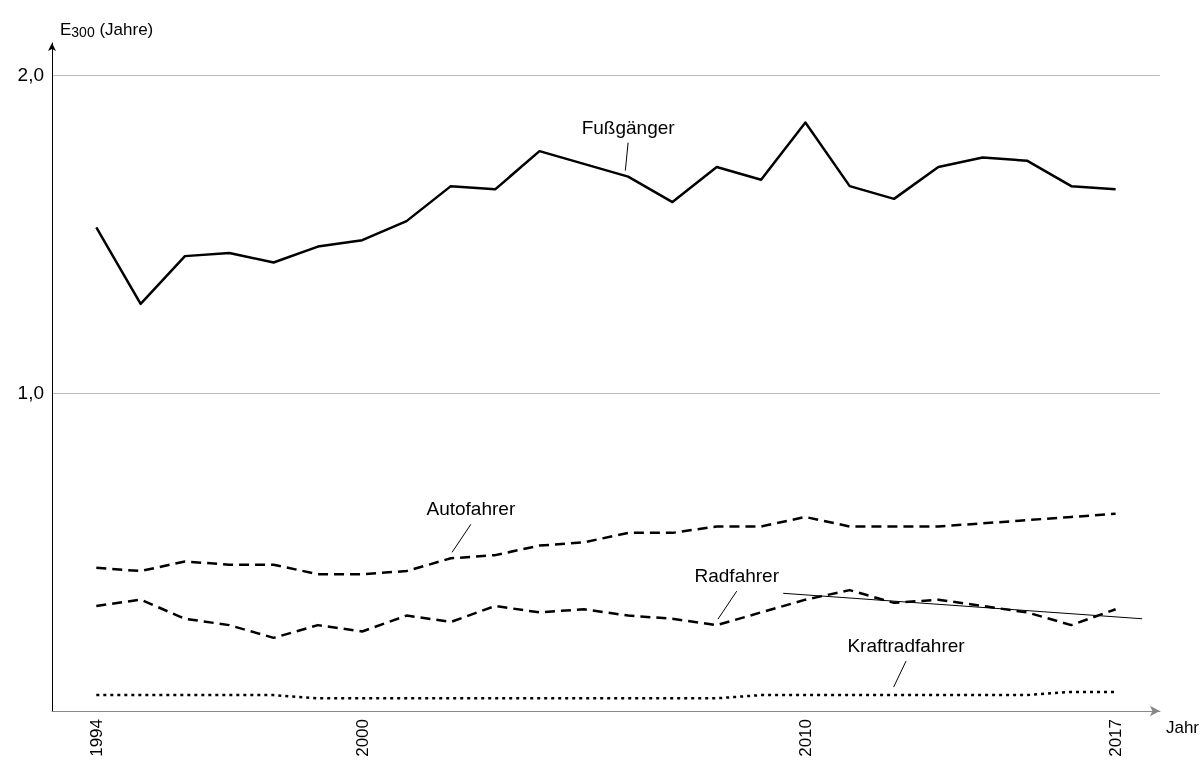  What do you see at coordinates (1116, 738) in the screenshot?
I see `x-tick-label: 2017` at bounding box center [1116, 738].